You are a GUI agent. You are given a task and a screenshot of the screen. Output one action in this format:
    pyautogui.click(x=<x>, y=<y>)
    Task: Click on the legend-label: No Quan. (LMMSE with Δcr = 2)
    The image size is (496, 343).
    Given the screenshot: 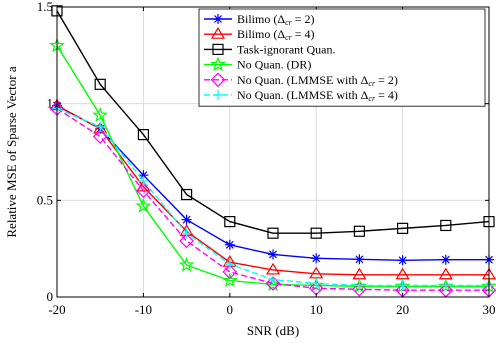 What is the action you would take?
    pyautogui.click(x=317, y=80)
    